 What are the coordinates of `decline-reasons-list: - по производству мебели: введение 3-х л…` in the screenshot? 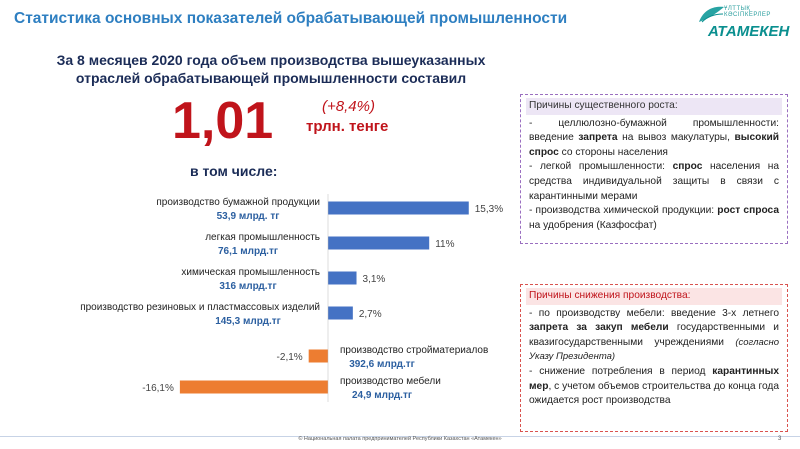 It's located at (654, 358).